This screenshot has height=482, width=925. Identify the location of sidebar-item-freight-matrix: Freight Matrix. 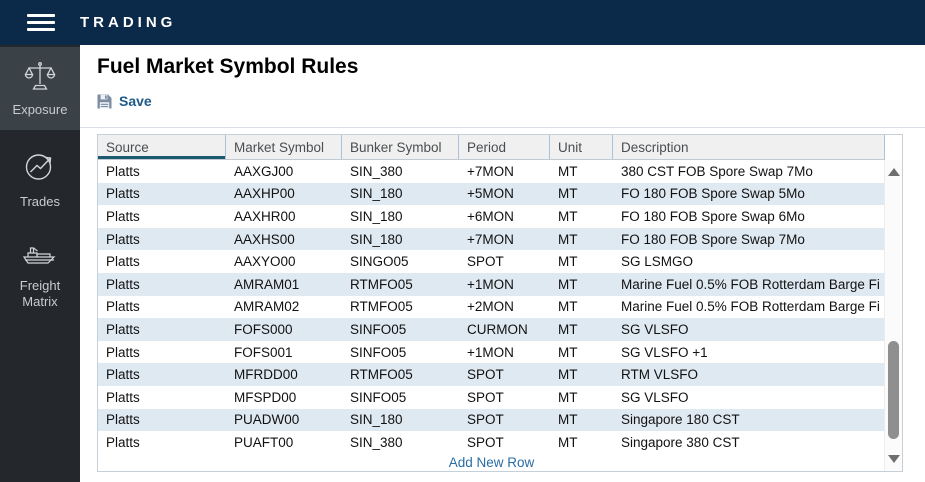
(40, 278).